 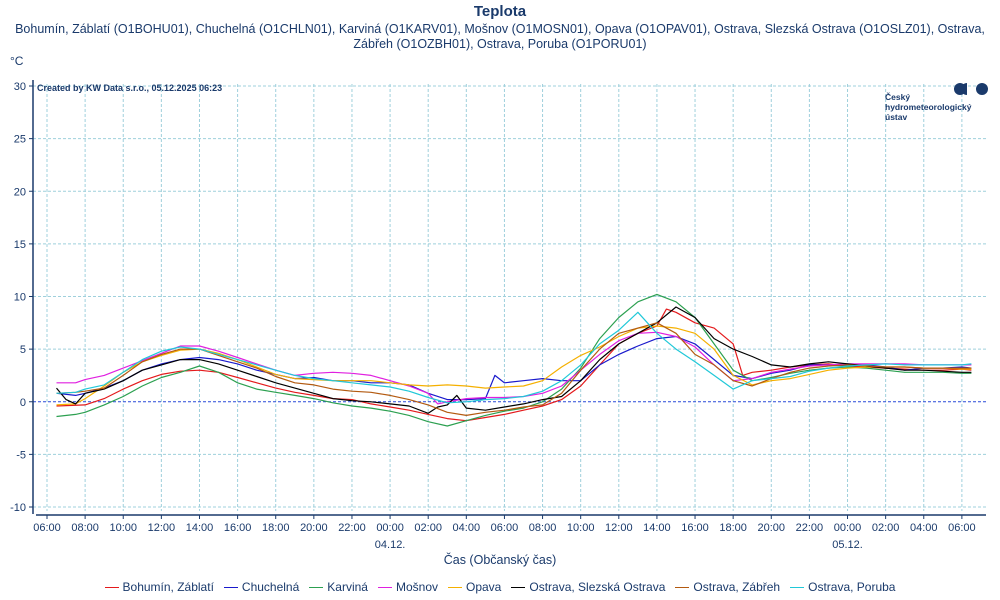 I want to click on y-tick-label: -10, so click(x=18, y=508).